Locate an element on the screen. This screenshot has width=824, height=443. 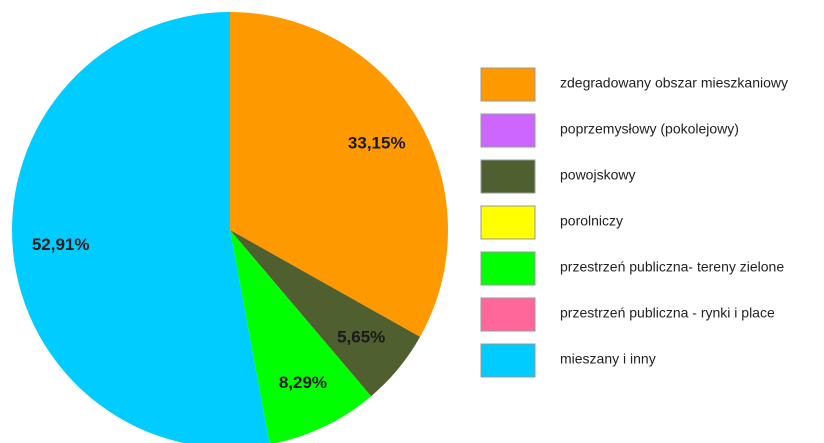
legend-label: mieszany i inny is located at coordinates (608, 359).